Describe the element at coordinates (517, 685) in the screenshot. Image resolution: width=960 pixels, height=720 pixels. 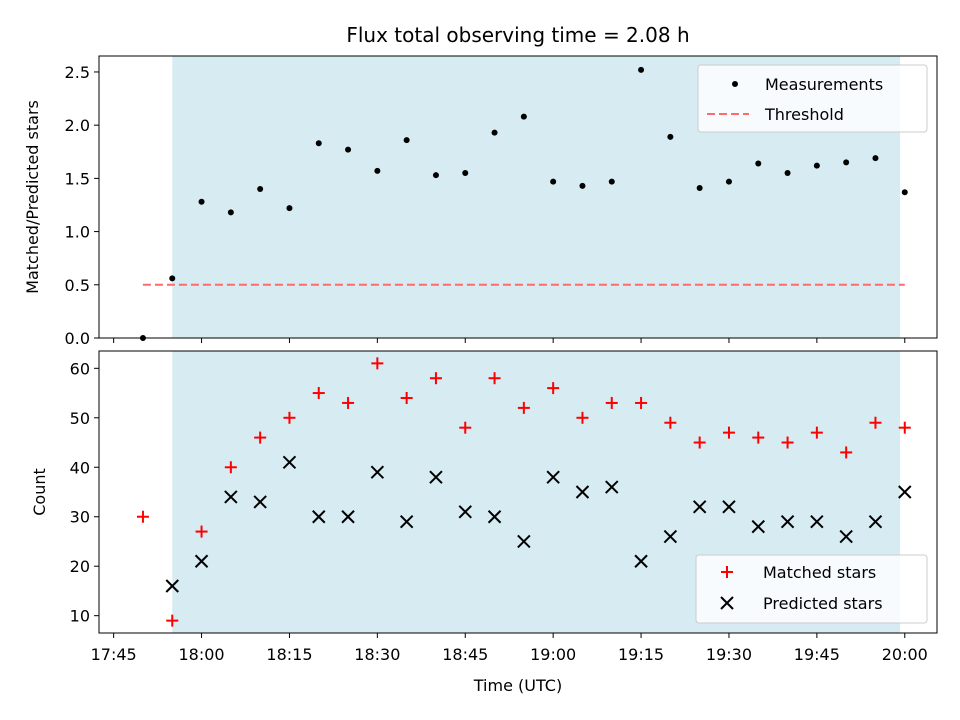
I see `x-axis-label: Time (UTC)` at that location.